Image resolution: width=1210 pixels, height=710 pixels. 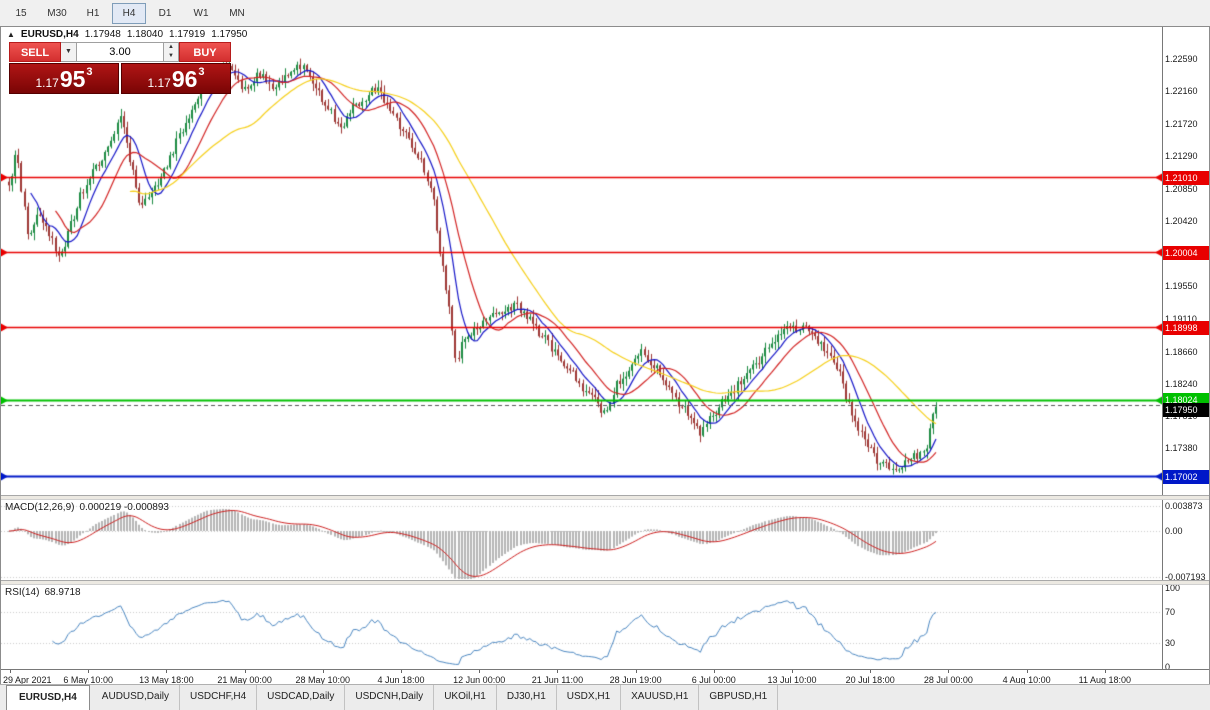 I want to click on sell-button: SELL, so click(x=35, y=52).